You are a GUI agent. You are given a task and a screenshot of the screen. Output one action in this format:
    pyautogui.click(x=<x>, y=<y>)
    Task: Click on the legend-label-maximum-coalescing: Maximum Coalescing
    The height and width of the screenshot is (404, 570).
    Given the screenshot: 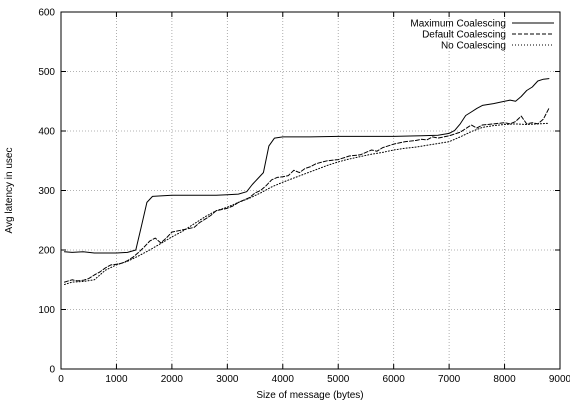 What is the action you would take?
    pyautogui.click(x=458, y=24)
    